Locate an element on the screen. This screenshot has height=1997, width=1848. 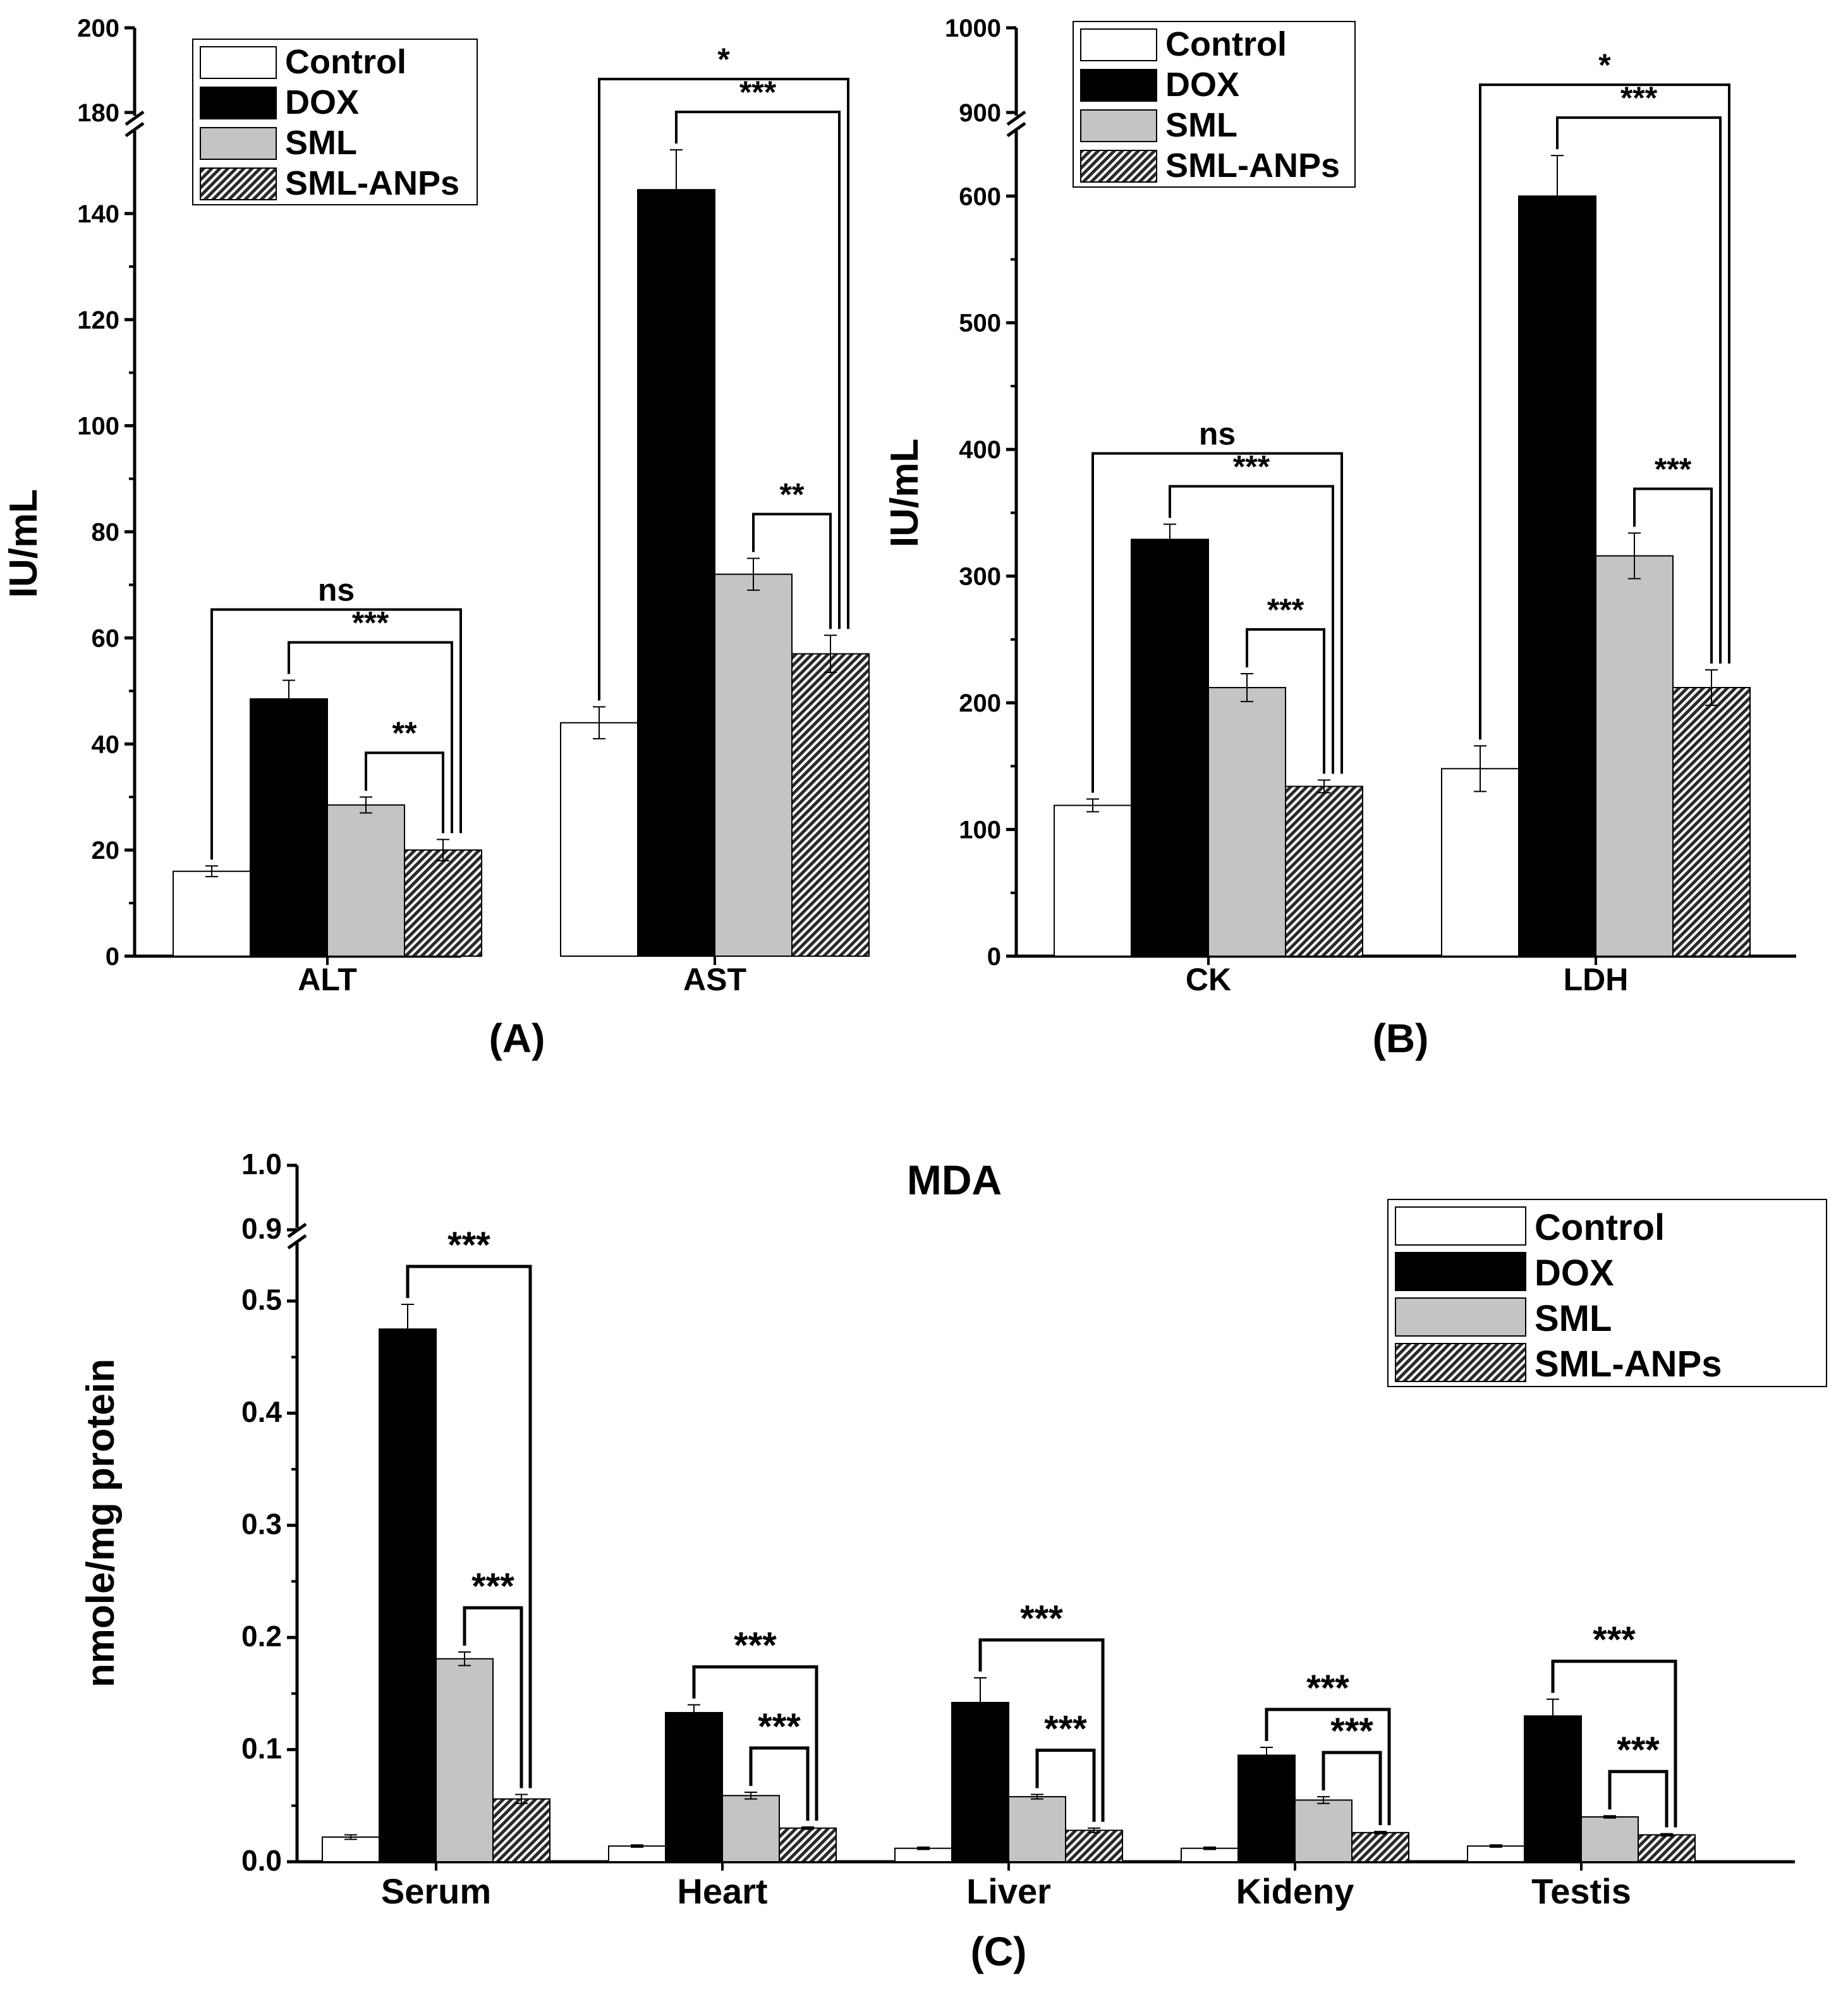
legend-swatch-sml-anps is located at coordinates (1461, 1362).